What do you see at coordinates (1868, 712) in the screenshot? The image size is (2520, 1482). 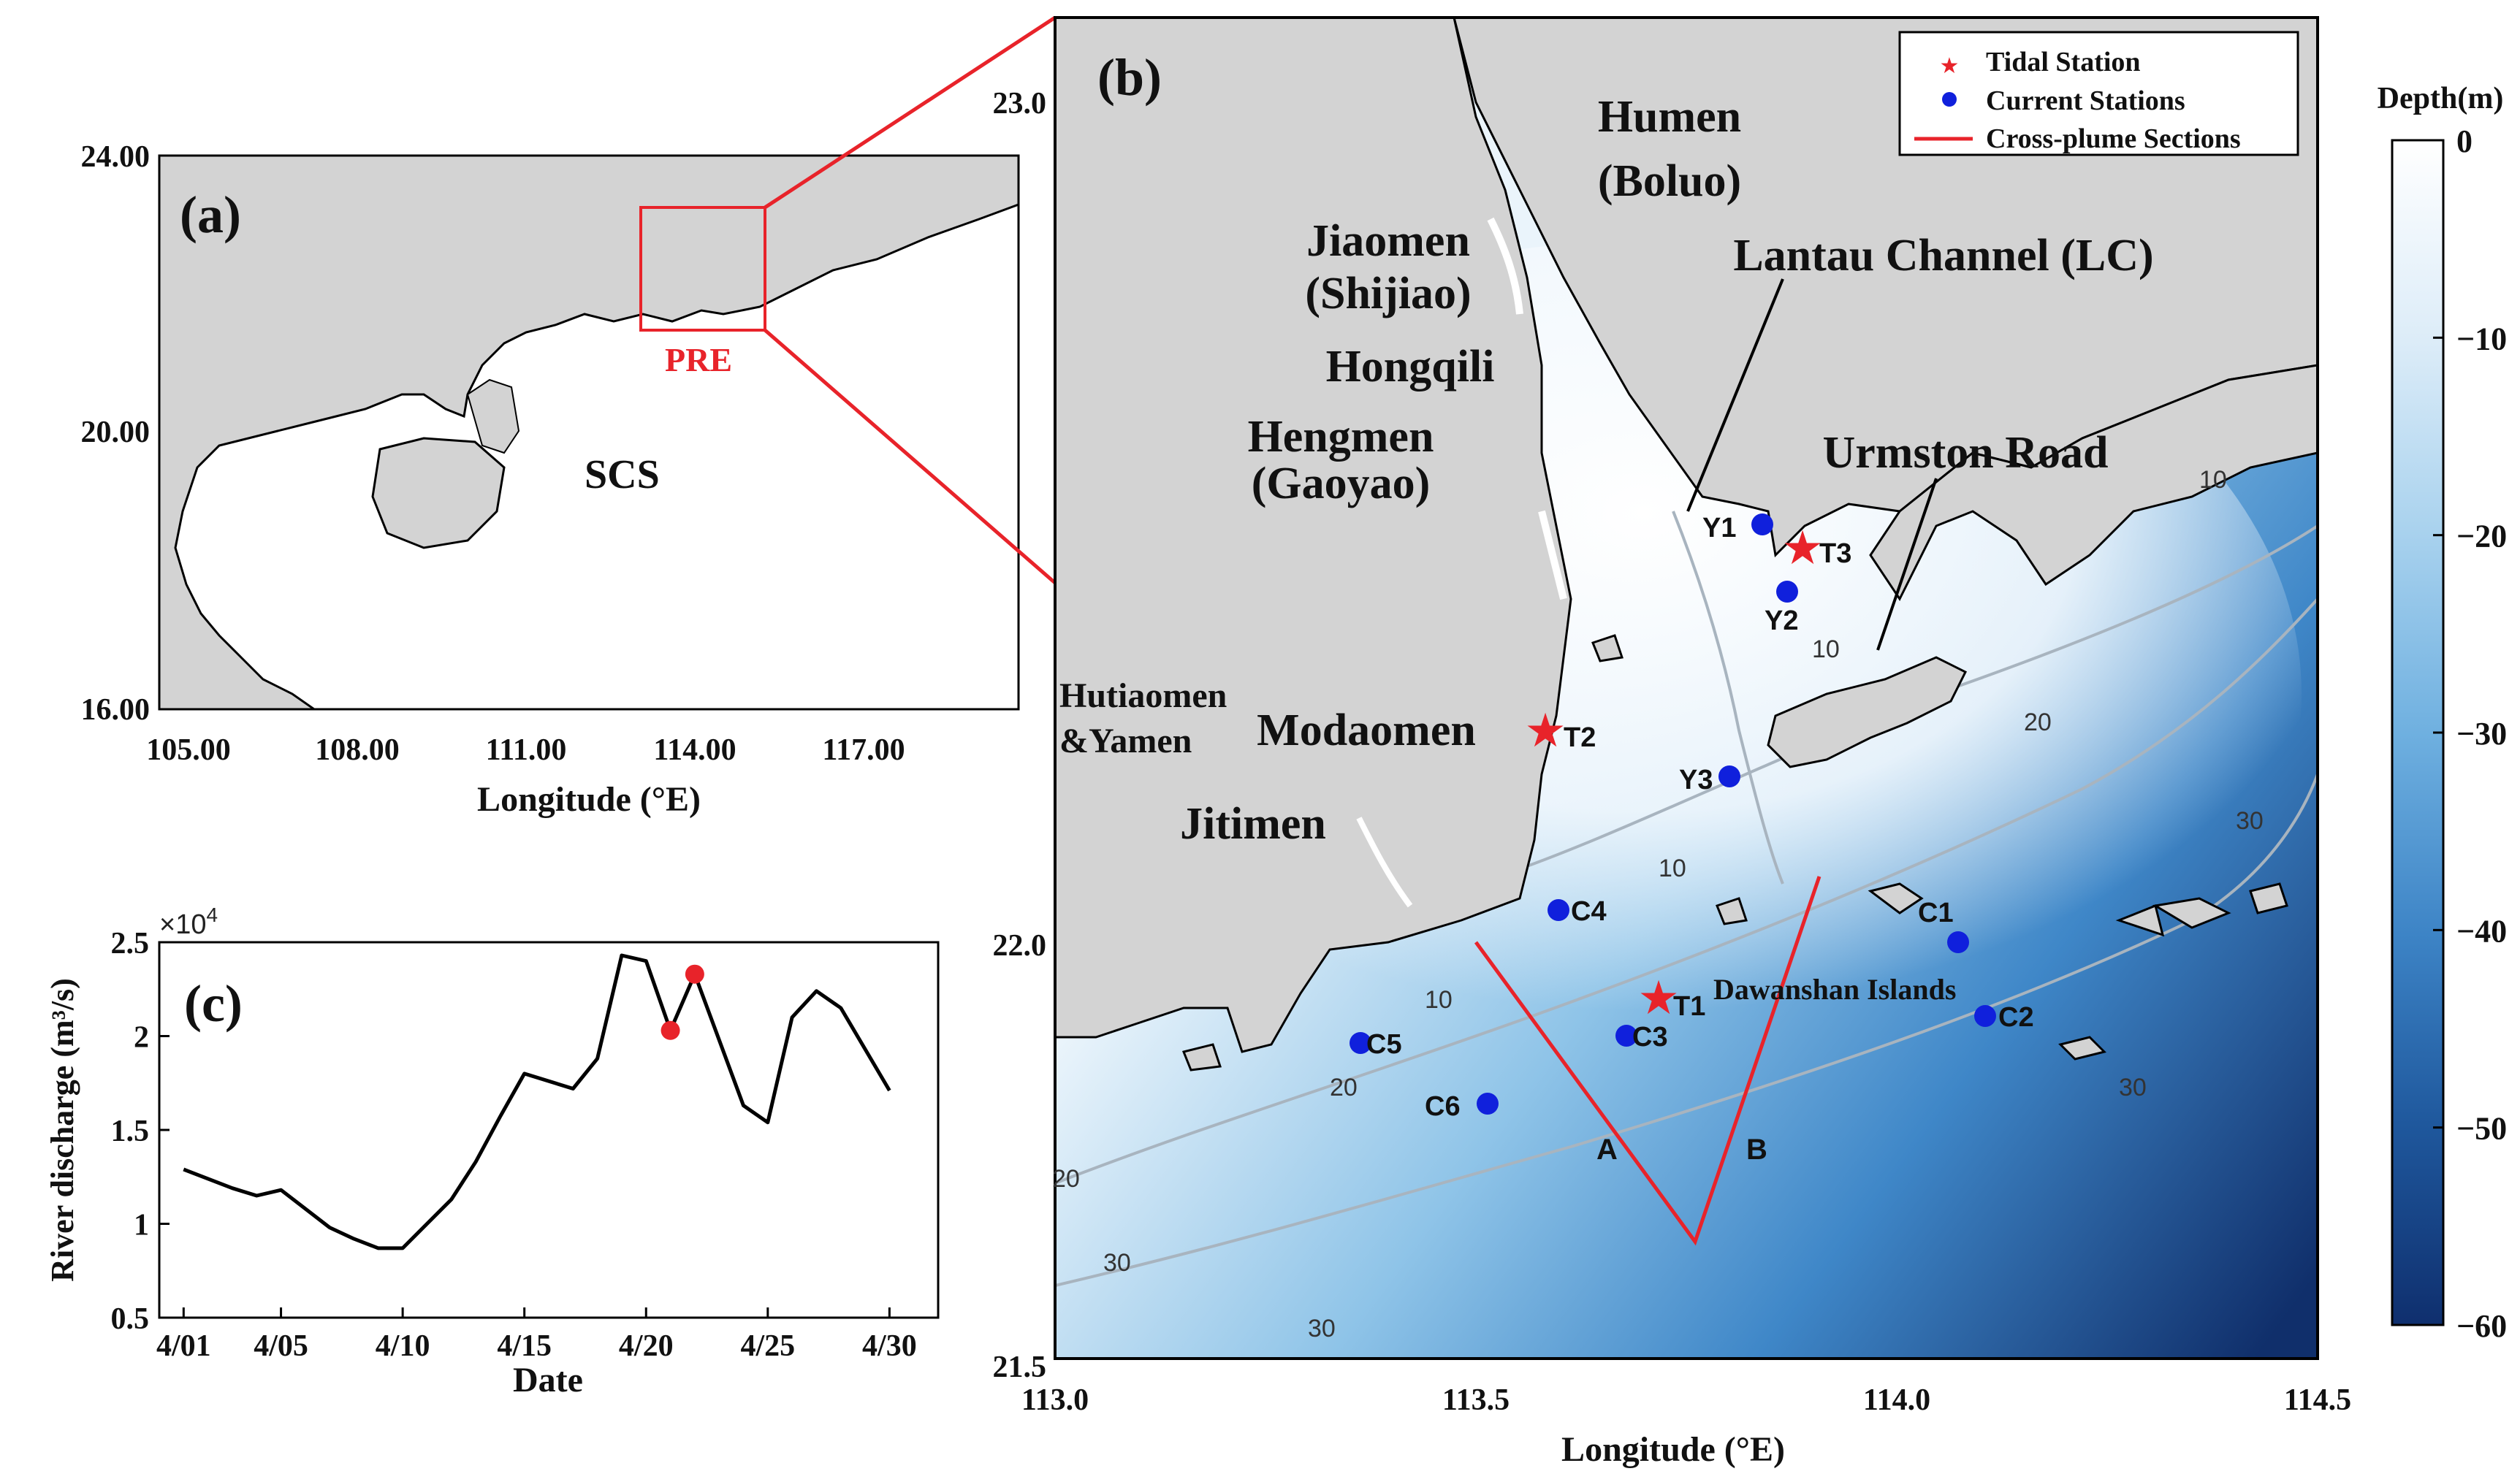 I see `lantau-island` at bounding box center [1868, 712].